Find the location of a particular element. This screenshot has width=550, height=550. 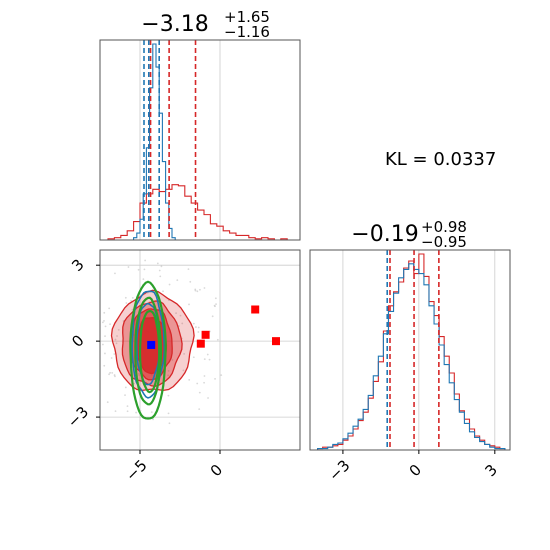

blue-contour-level is located at coordinates (148, 344).